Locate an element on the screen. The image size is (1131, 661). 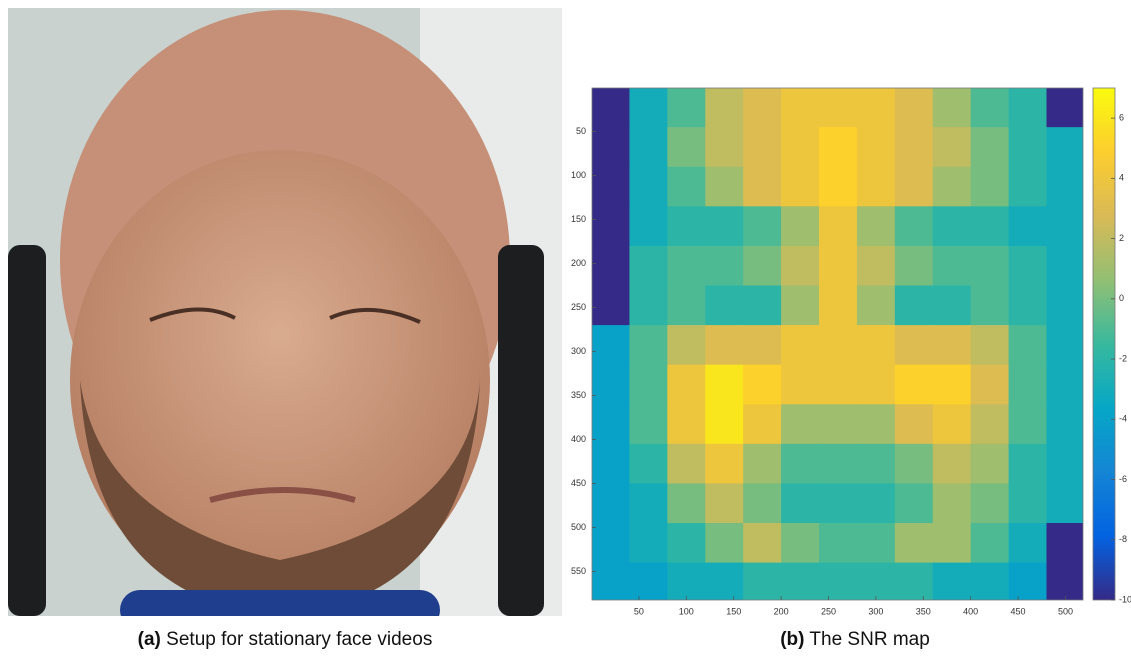
y-tick-label: 450 is located at coordinates (578, 483).